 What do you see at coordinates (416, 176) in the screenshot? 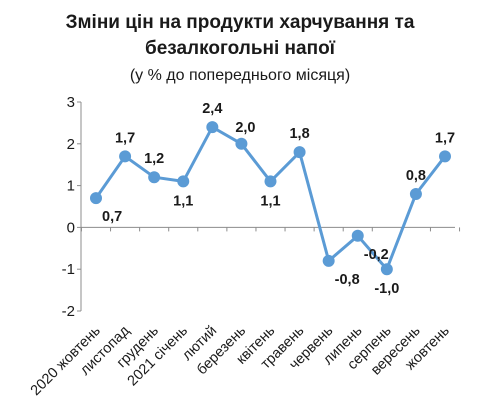
I see `data-label: 0,8` at bounding box center [416, 176].